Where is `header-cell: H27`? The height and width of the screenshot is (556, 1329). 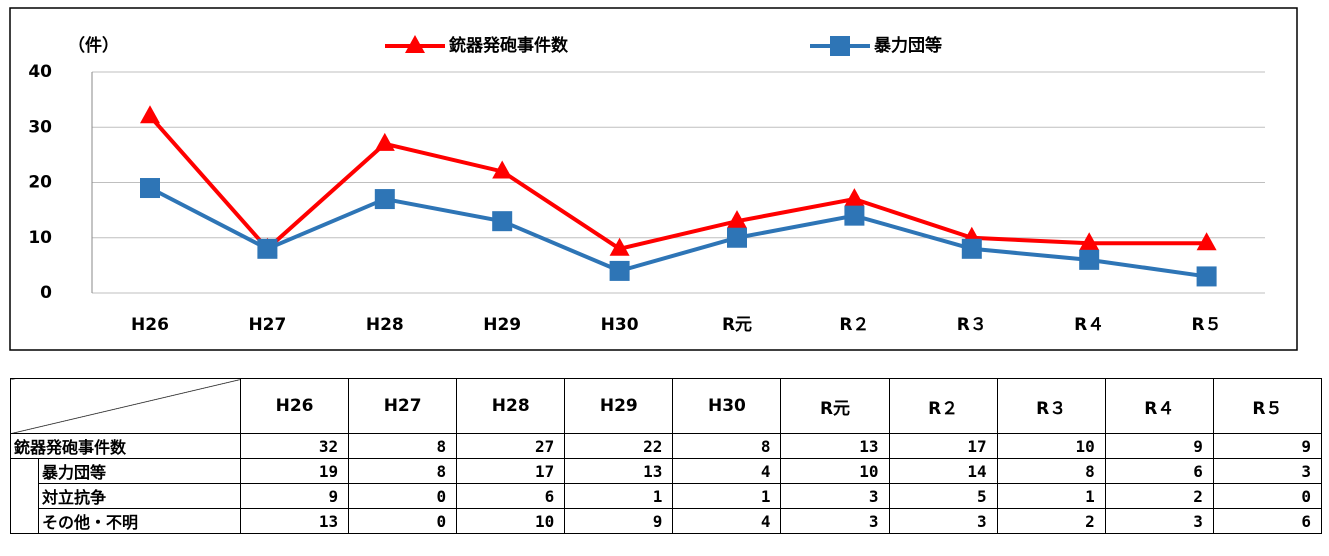
header-cell: H27 is located at coordinates (403, 406).